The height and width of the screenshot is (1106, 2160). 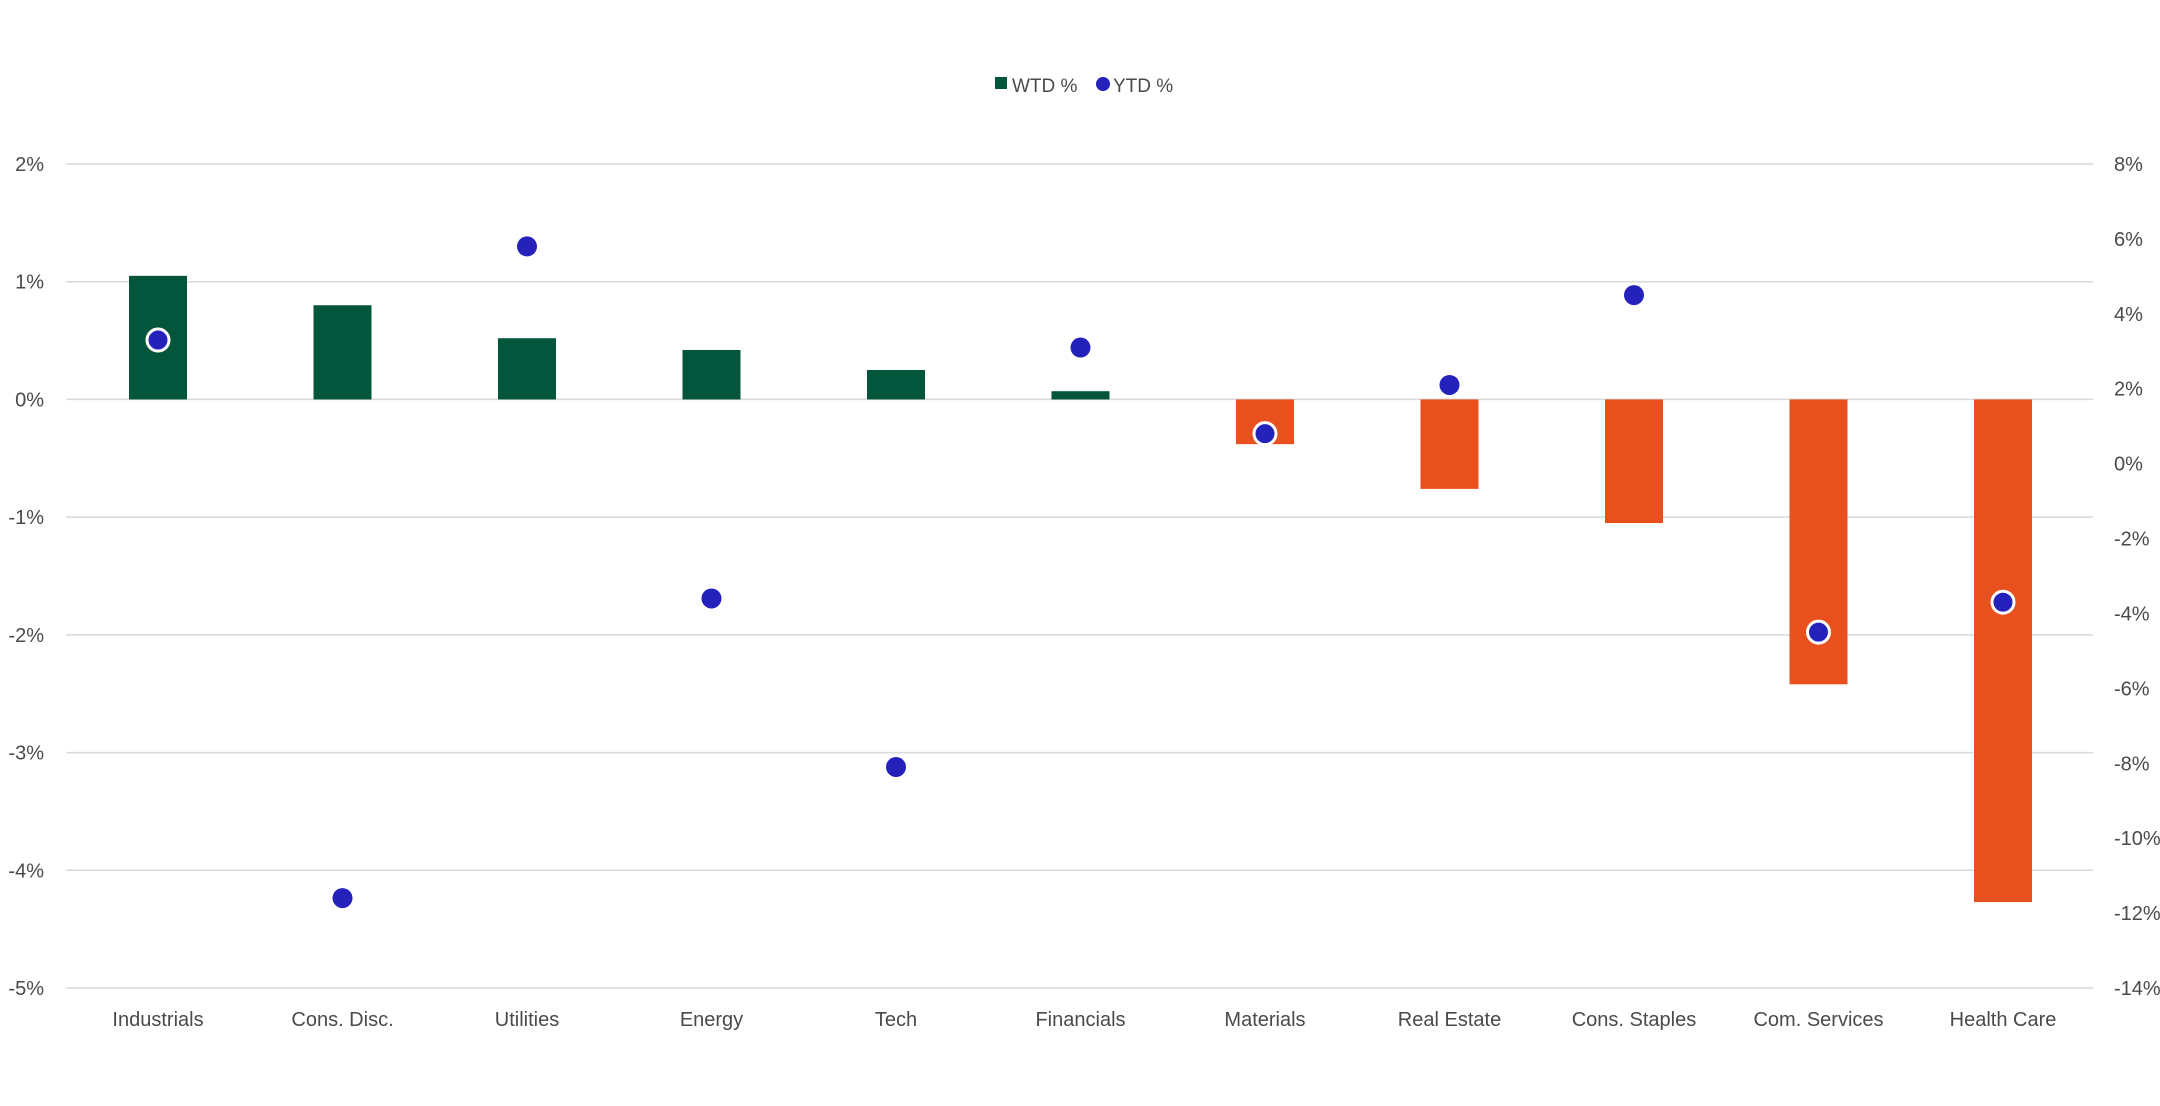 I want to click on category-label: Com. Services, so click(x=1818, y=1020).